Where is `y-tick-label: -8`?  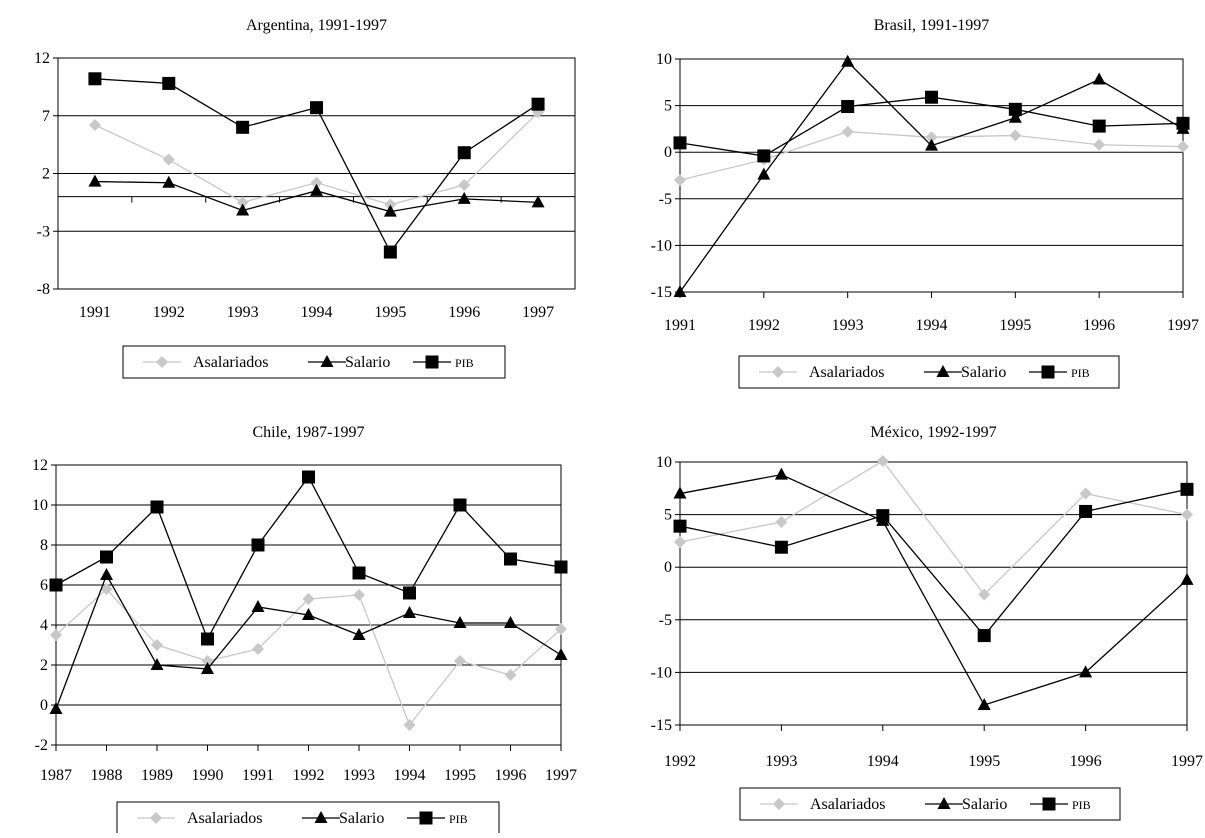
y-tick-label: -8 is located at coordinates (43, 289).